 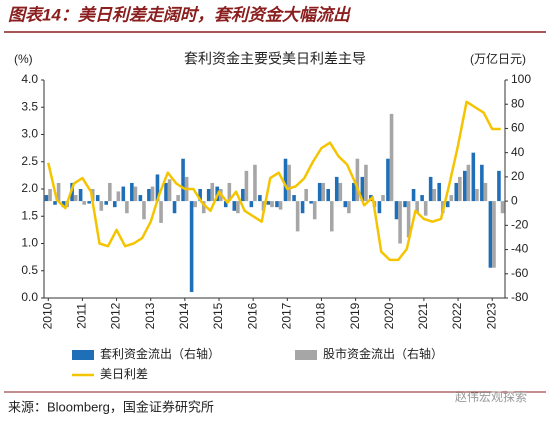 What do you see at coordinates (518, 152) in the screenshot?
I see `y2-tick-label: 40` at bounding box center [518, 152].